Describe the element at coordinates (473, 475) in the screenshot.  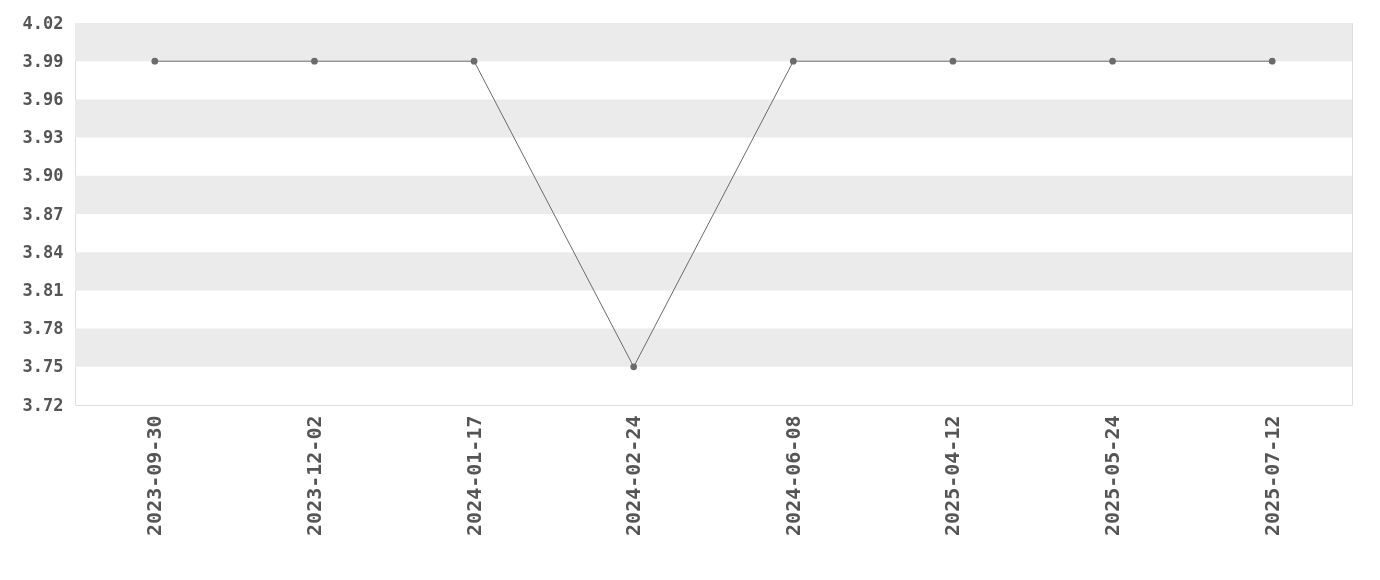
I see `x-tick-label: 2024-01-17` at that location.